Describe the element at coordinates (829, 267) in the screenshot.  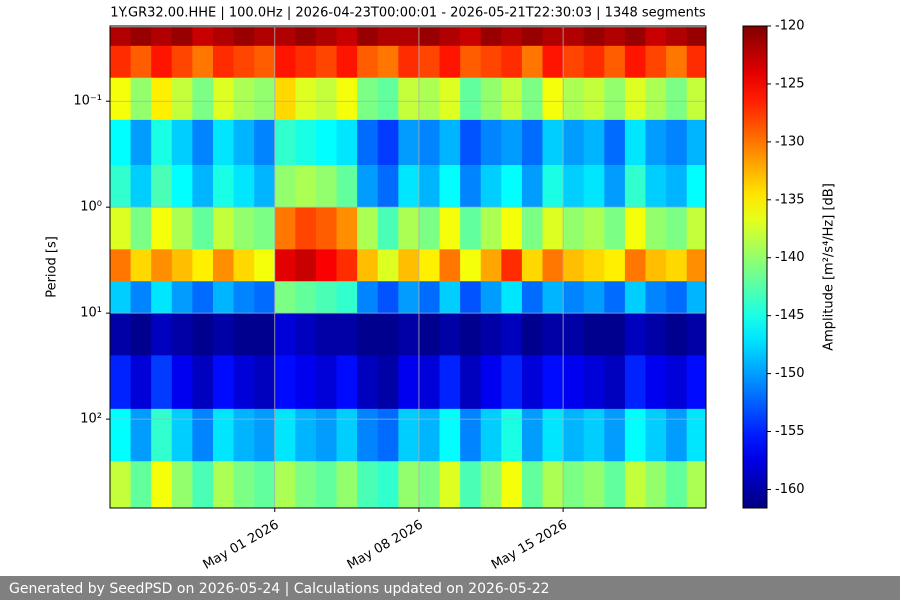
I see `colorbar-label: Amplitude [m²/s⁴/Hz] [dB]` at that location.